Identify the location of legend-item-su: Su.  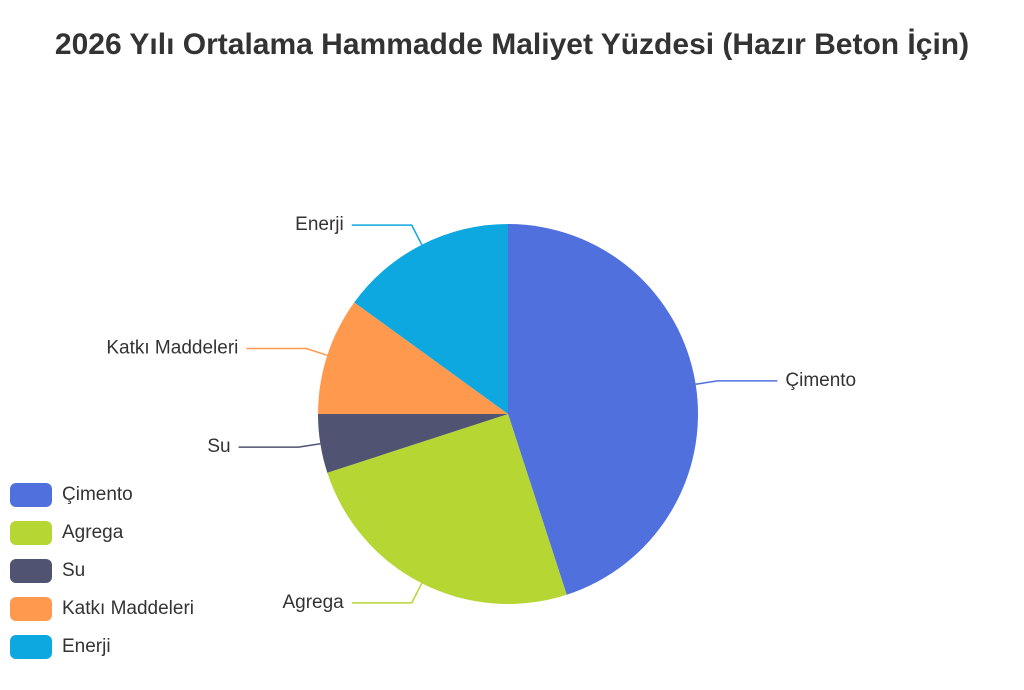
(102, 571).